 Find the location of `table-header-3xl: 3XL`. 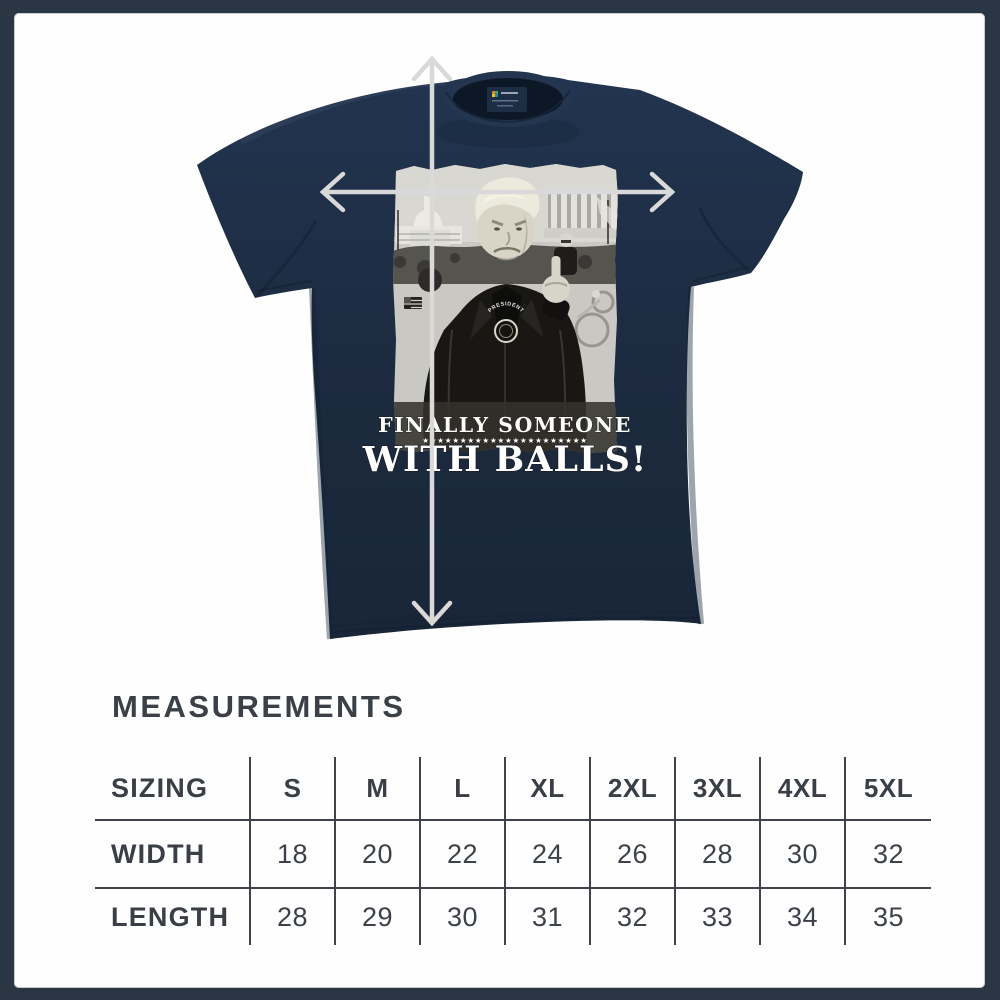

table-header-3xl: 3XL is located at coordinates (718, 789).